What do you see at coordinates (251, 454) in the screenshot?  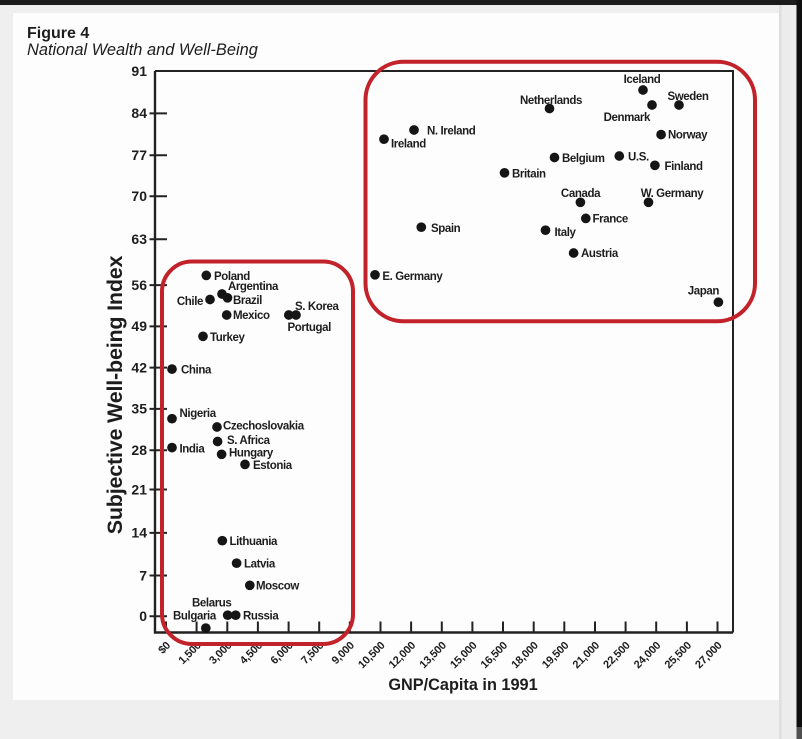 I see `svg-text: Hungary` at bounding box center [251, 454].